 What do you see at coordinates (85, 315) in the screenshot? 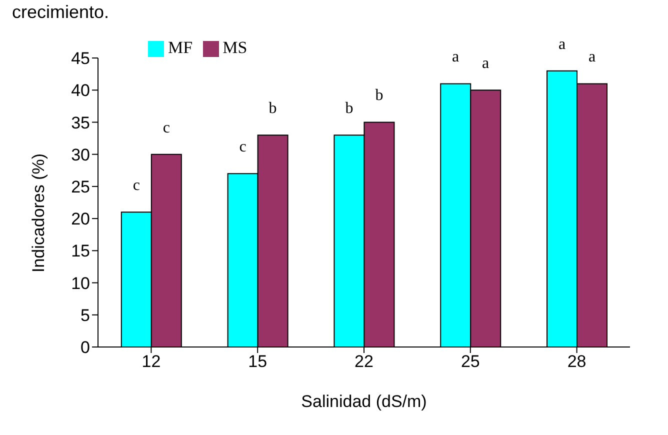
I see `y-tick-label: 5` at bounding box center [85, 315].